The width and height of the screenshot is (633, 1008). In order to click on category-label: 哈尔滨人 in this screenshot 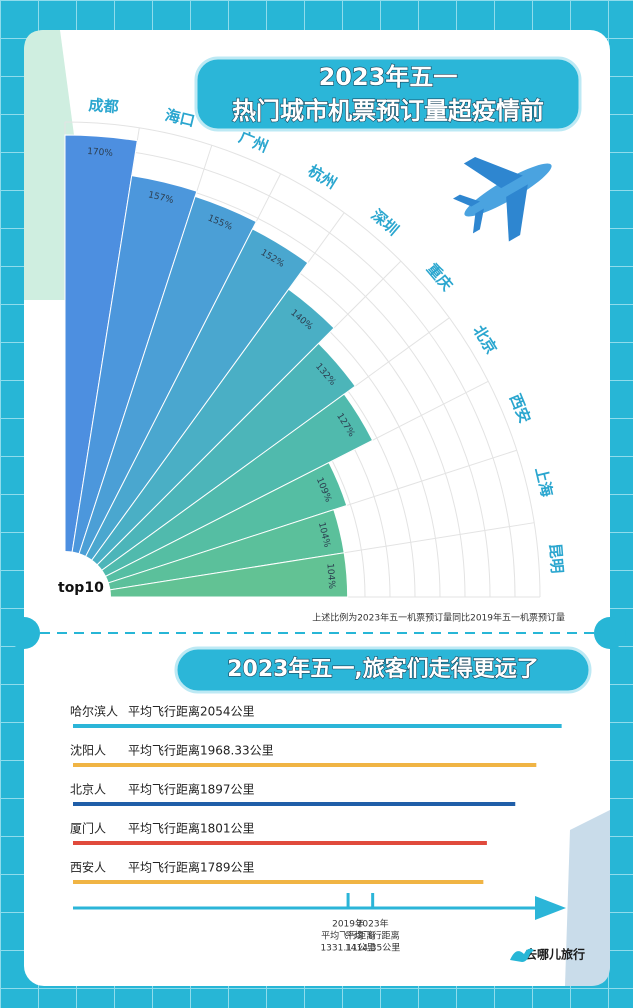, I will do `click(94, 711)`.